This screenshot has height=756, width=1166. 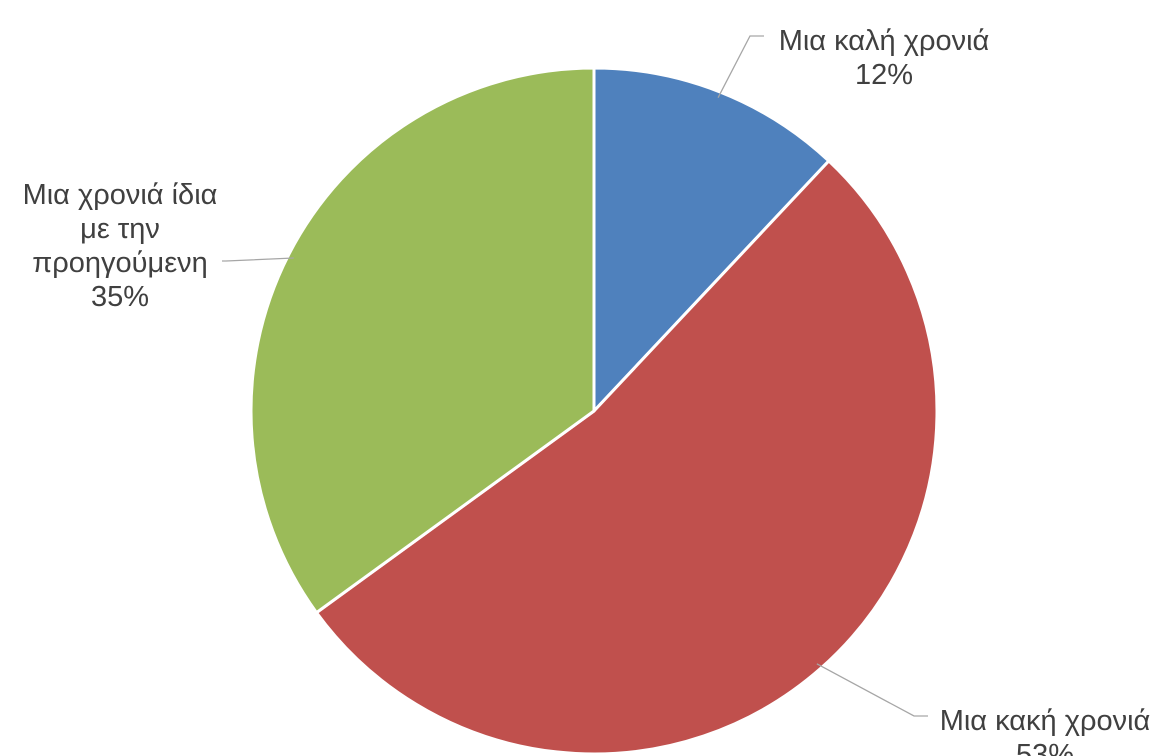 What do you see at coordinates (120, 229) in the screenshot?
I see `data-label-name: με την` at bounding box center [120, 229].